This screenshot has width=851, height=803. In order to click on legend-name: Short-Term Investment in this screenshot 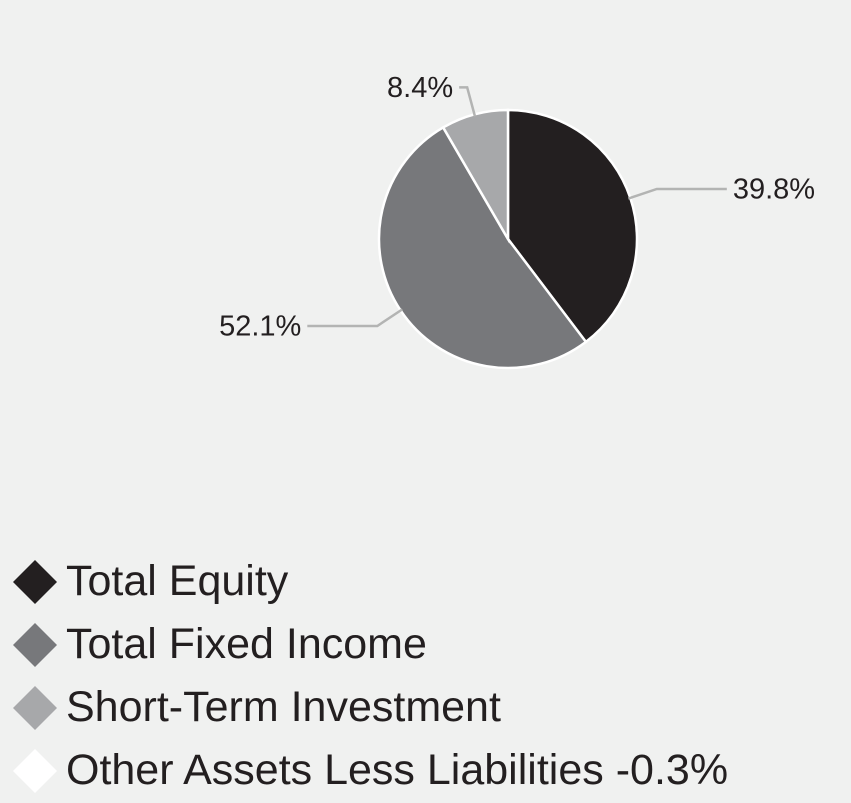, I will do `click(283, 707)`.